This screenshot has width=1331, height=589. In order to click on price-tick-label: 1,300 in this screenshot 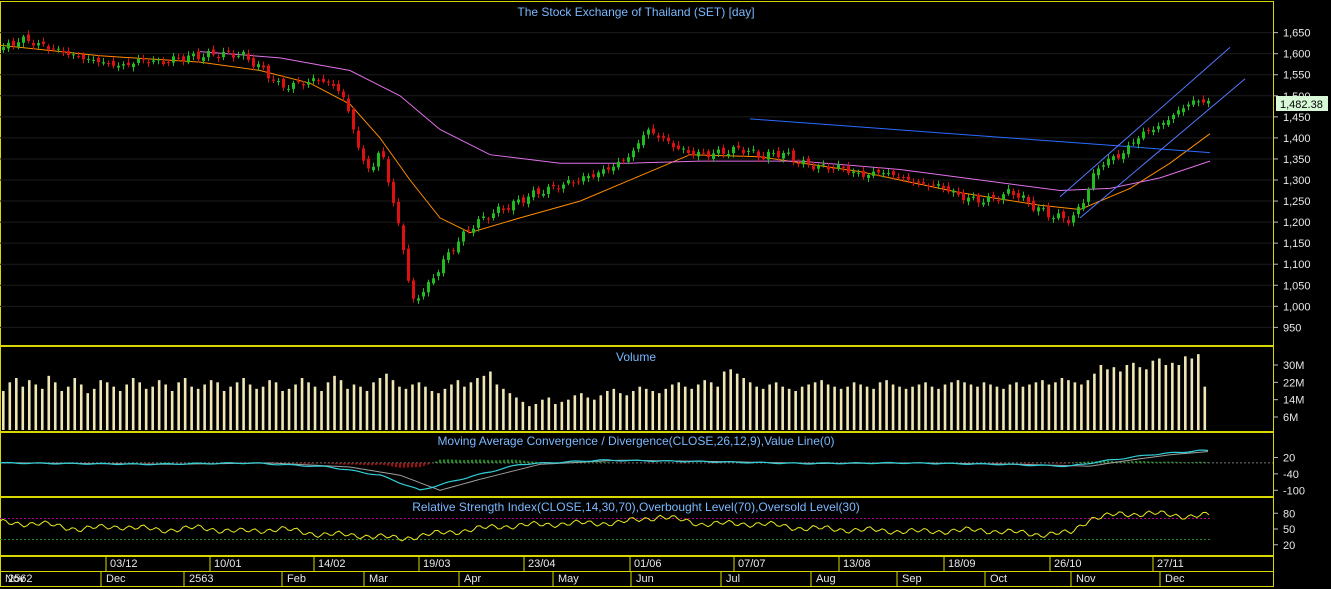, I will do `click(1297, 181)`.